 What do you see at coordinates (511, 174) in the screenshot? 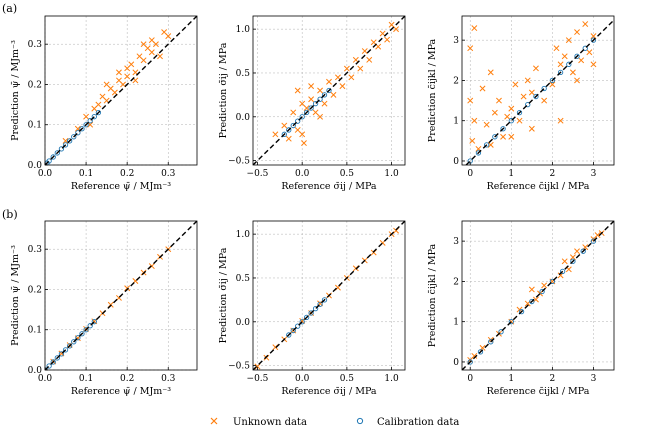
I see `x-tick-label: 1` at bounding box center [511, 174].